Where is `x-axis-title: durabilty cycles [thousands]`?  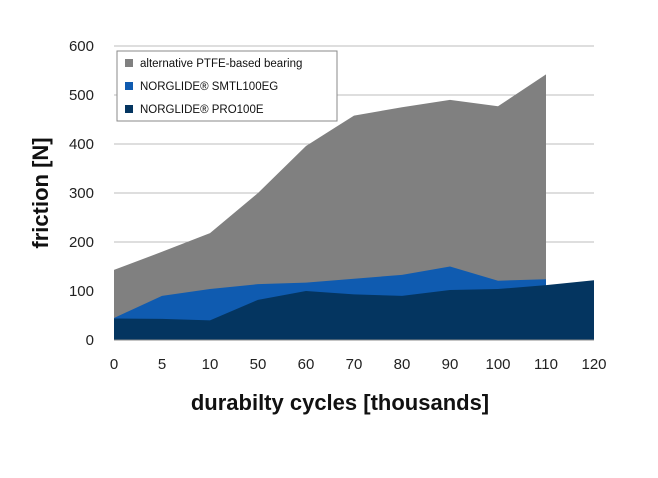
x-axis-title: durabilty cycles [thousands] is located at coordinates (340, 402).